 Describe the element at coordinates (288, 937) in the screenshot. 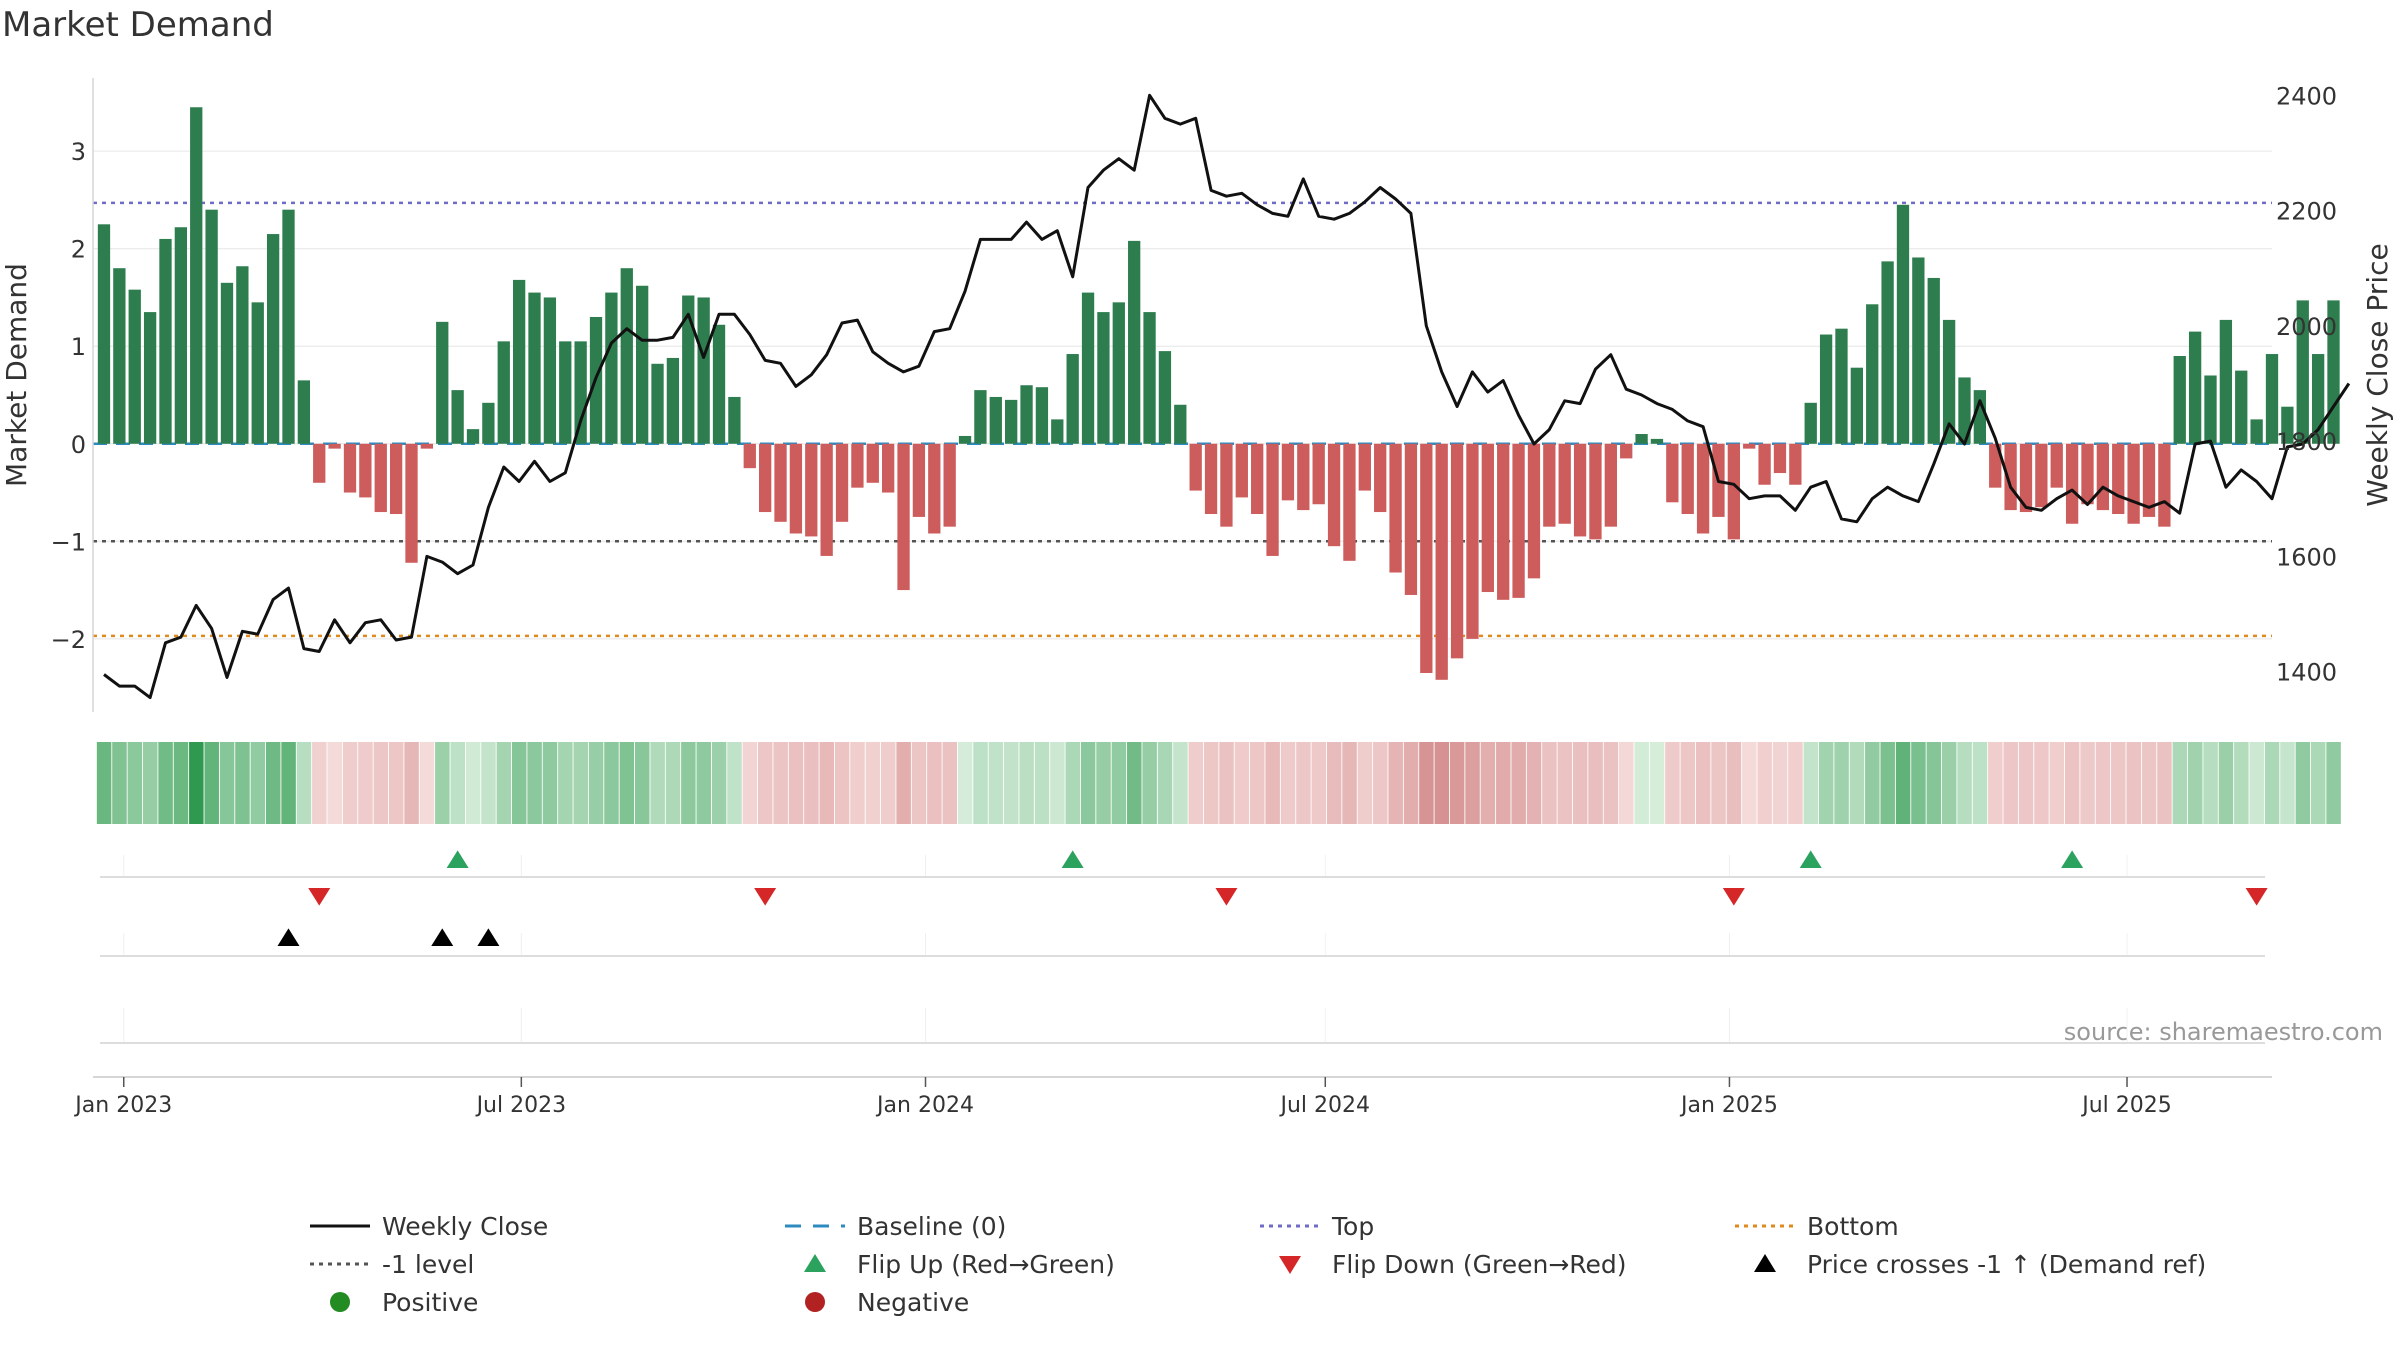

I see `price-cross-marker` at that location.